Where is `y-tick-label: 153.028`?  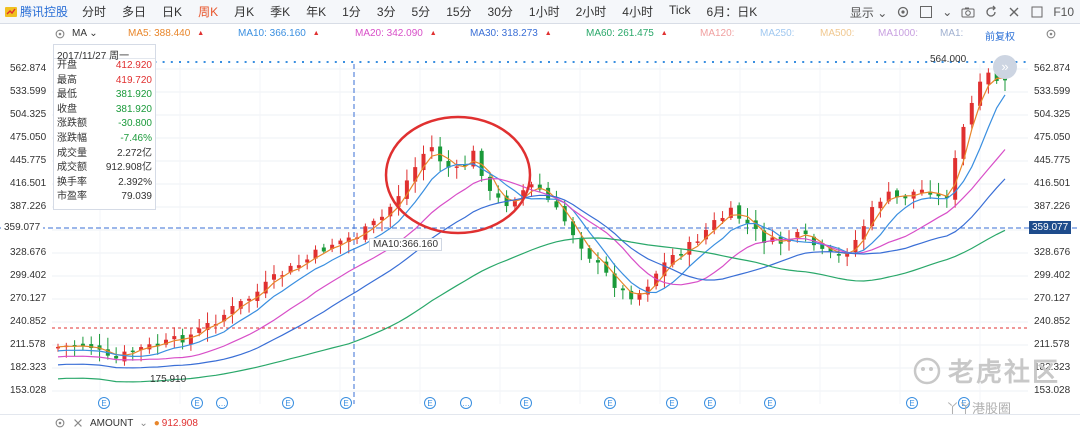
y-tick-label: 153.028 is located at coordinates (28, 390).